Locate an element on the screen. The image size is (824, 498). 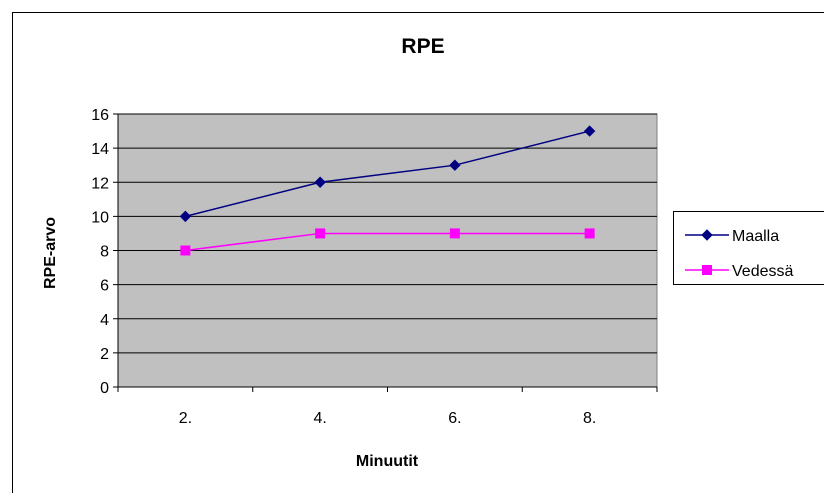
legend-label: Maalla is located at coordinates (755, 236).